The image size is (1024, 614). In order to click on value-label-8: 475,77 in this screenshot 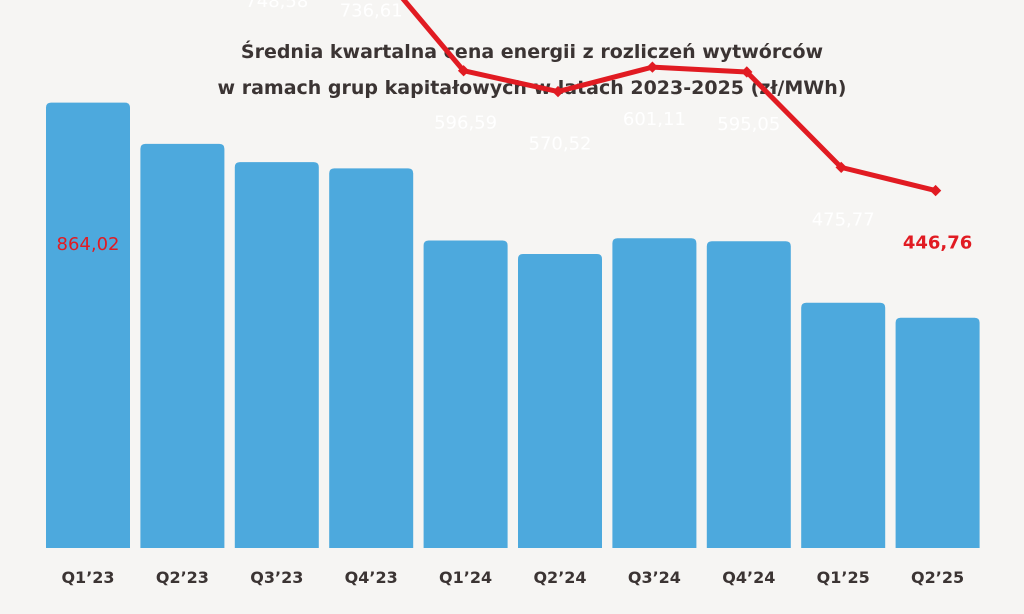, I will do `click(843, 219)`.